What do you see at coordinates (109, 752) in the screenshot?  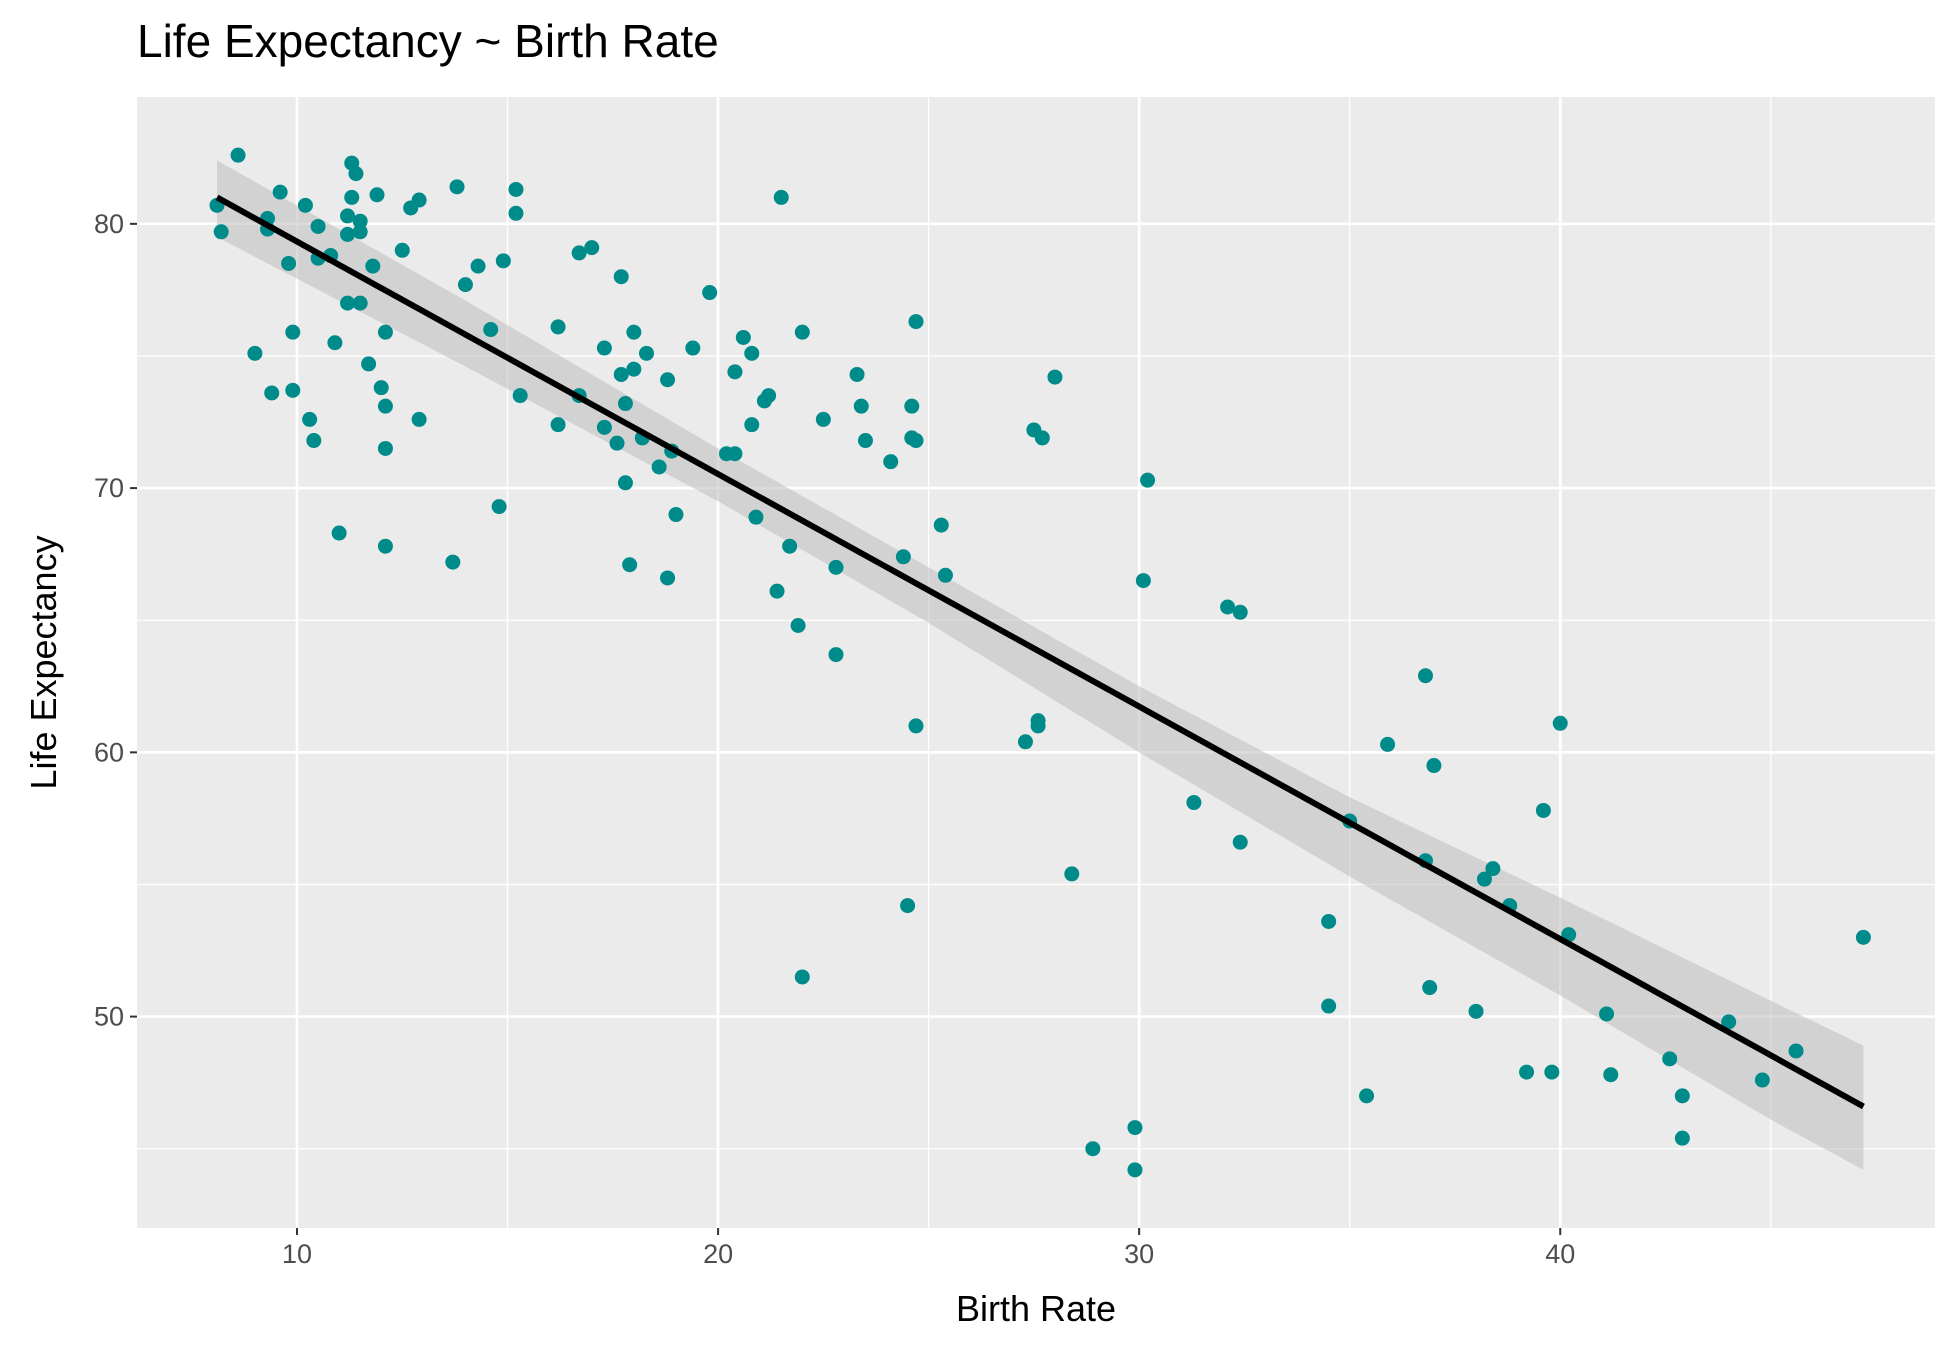 I see `y-tick-label: 60` at bounding box center [109, 752].